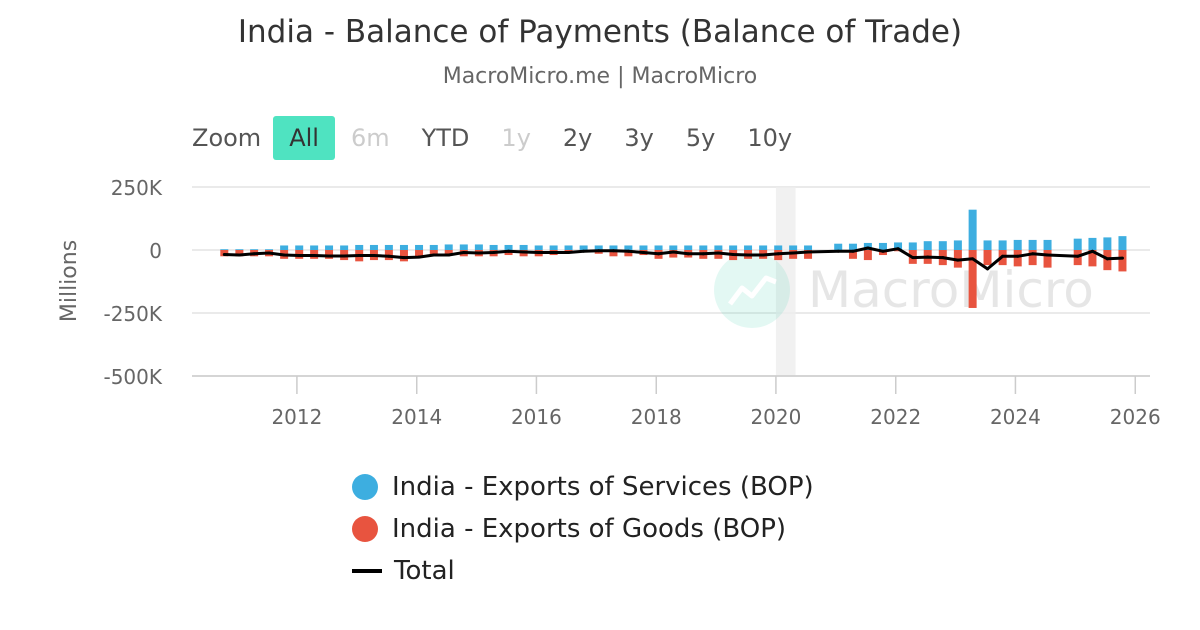  I want to click on zoom-6m-button: 6m, so click(370, 138).